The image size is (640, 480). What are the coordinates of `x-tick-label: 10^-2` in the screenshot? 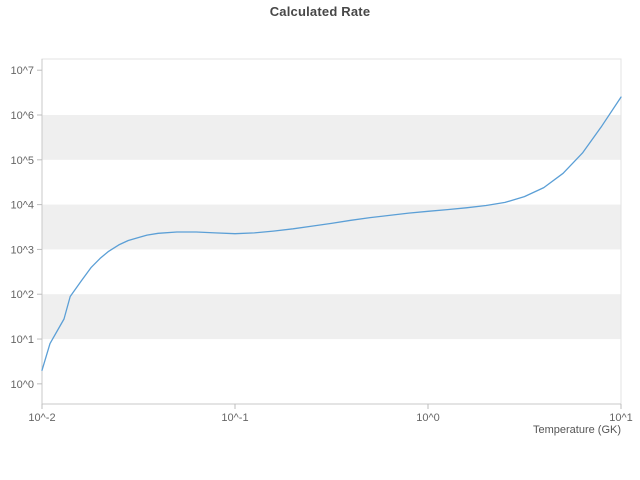 It's located at (41, 418).